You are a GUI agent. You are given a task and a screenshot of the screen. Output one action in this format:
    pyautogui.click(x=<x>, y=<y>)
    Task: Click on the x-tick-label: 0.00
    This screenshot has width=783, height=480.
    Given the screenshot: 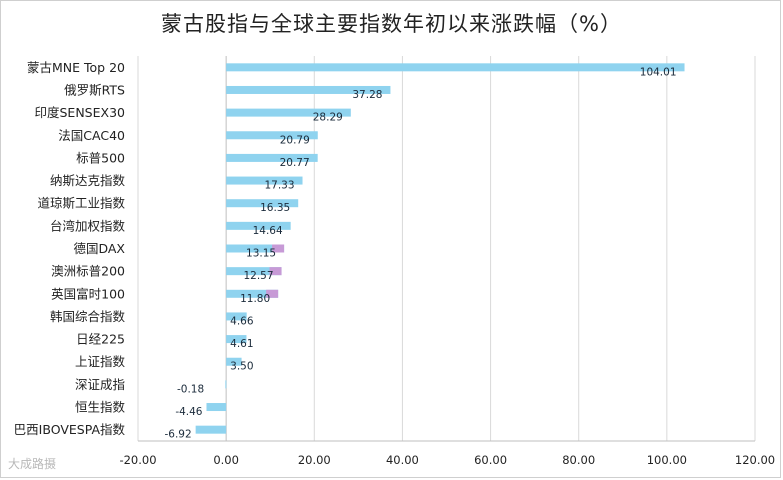 What is the action you would take?
    pyautogui.click(x=226, y=460)
    